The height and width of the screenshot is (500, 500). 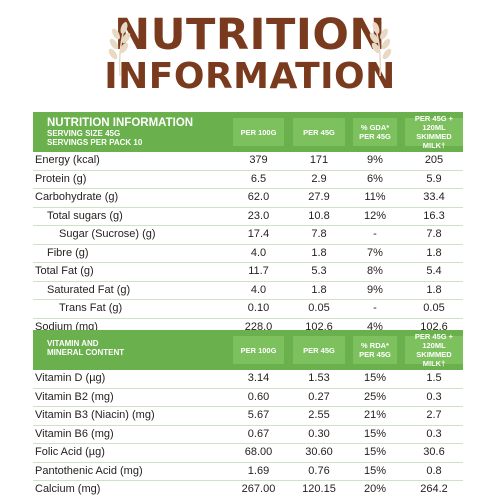 What do you see at coordinates (375, 326) in the screenshot?
I see `row-value: 4%` at bounding box center [375, 326].